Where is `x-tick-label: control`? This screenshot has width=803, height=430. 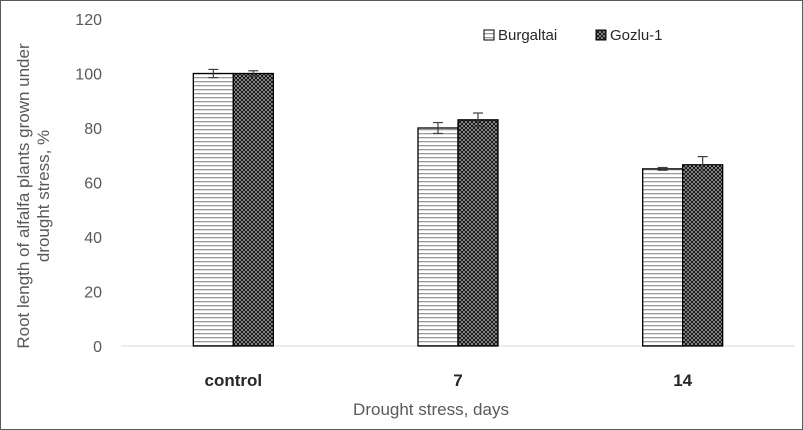
x-tick-label: control is located at coordinates (234, 380).